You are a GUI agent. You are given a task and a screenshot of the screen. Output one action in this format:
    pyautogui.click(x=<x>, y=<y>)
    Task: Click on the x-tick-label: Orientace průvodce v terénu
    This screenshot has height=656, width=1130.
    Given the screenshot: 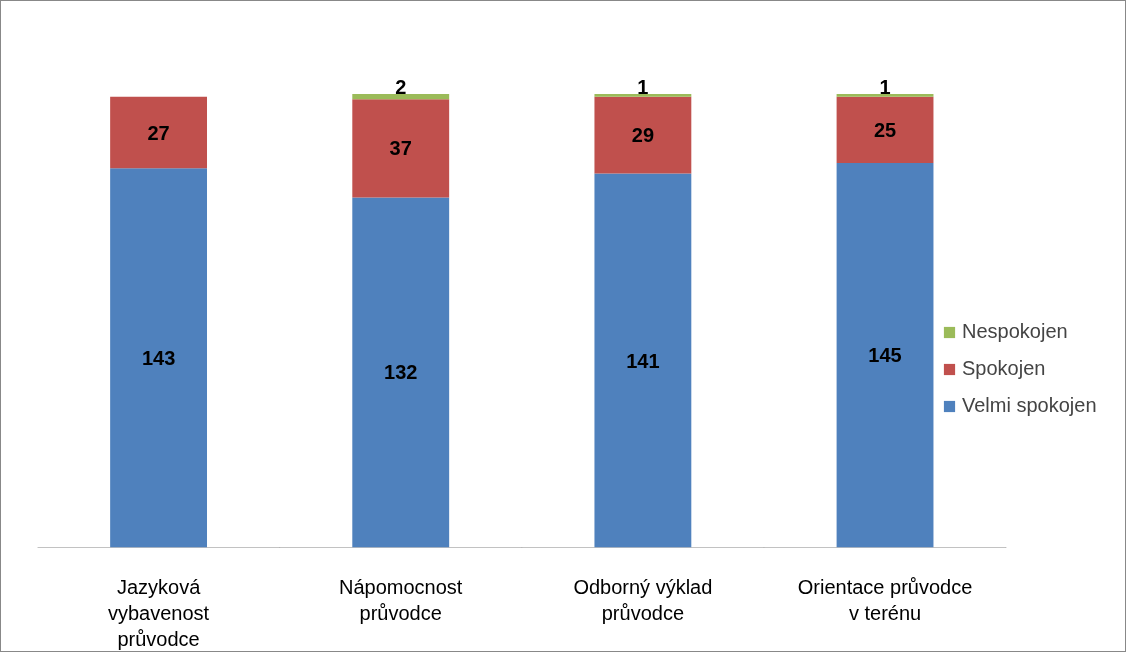 What is the action you would take?
    pyautogui.click(x=885, y=599)
    